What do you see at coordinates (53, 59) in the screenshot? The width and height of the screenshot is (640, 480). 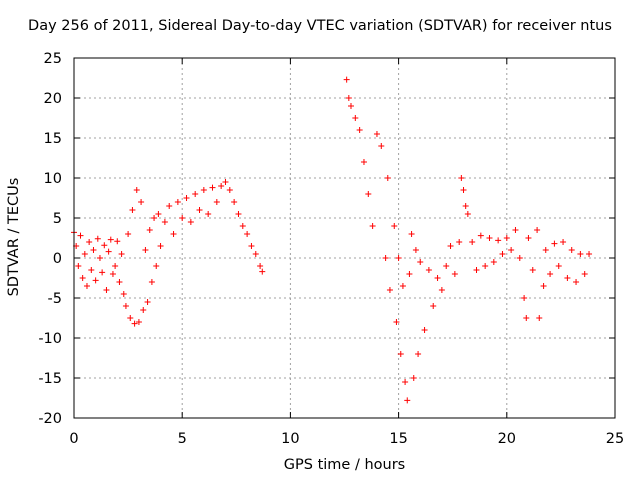 I see `y-tick-label: 25` at bounding box center [53, 59].